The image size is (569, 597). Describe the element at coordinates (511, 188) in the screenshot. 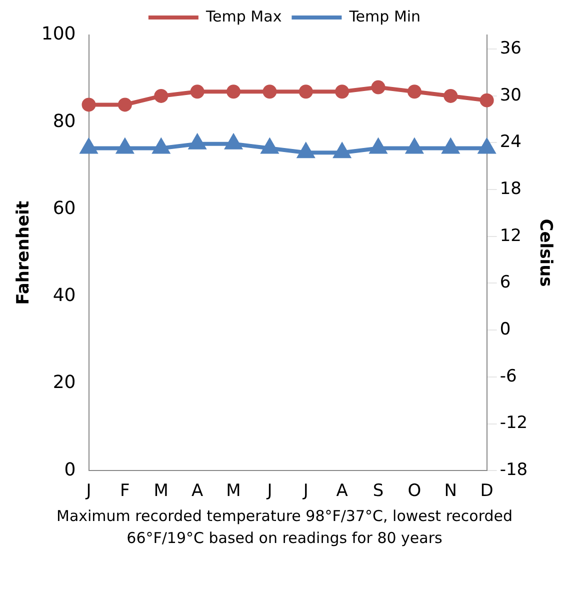

I see `y2-tick-label: 18` at that location.